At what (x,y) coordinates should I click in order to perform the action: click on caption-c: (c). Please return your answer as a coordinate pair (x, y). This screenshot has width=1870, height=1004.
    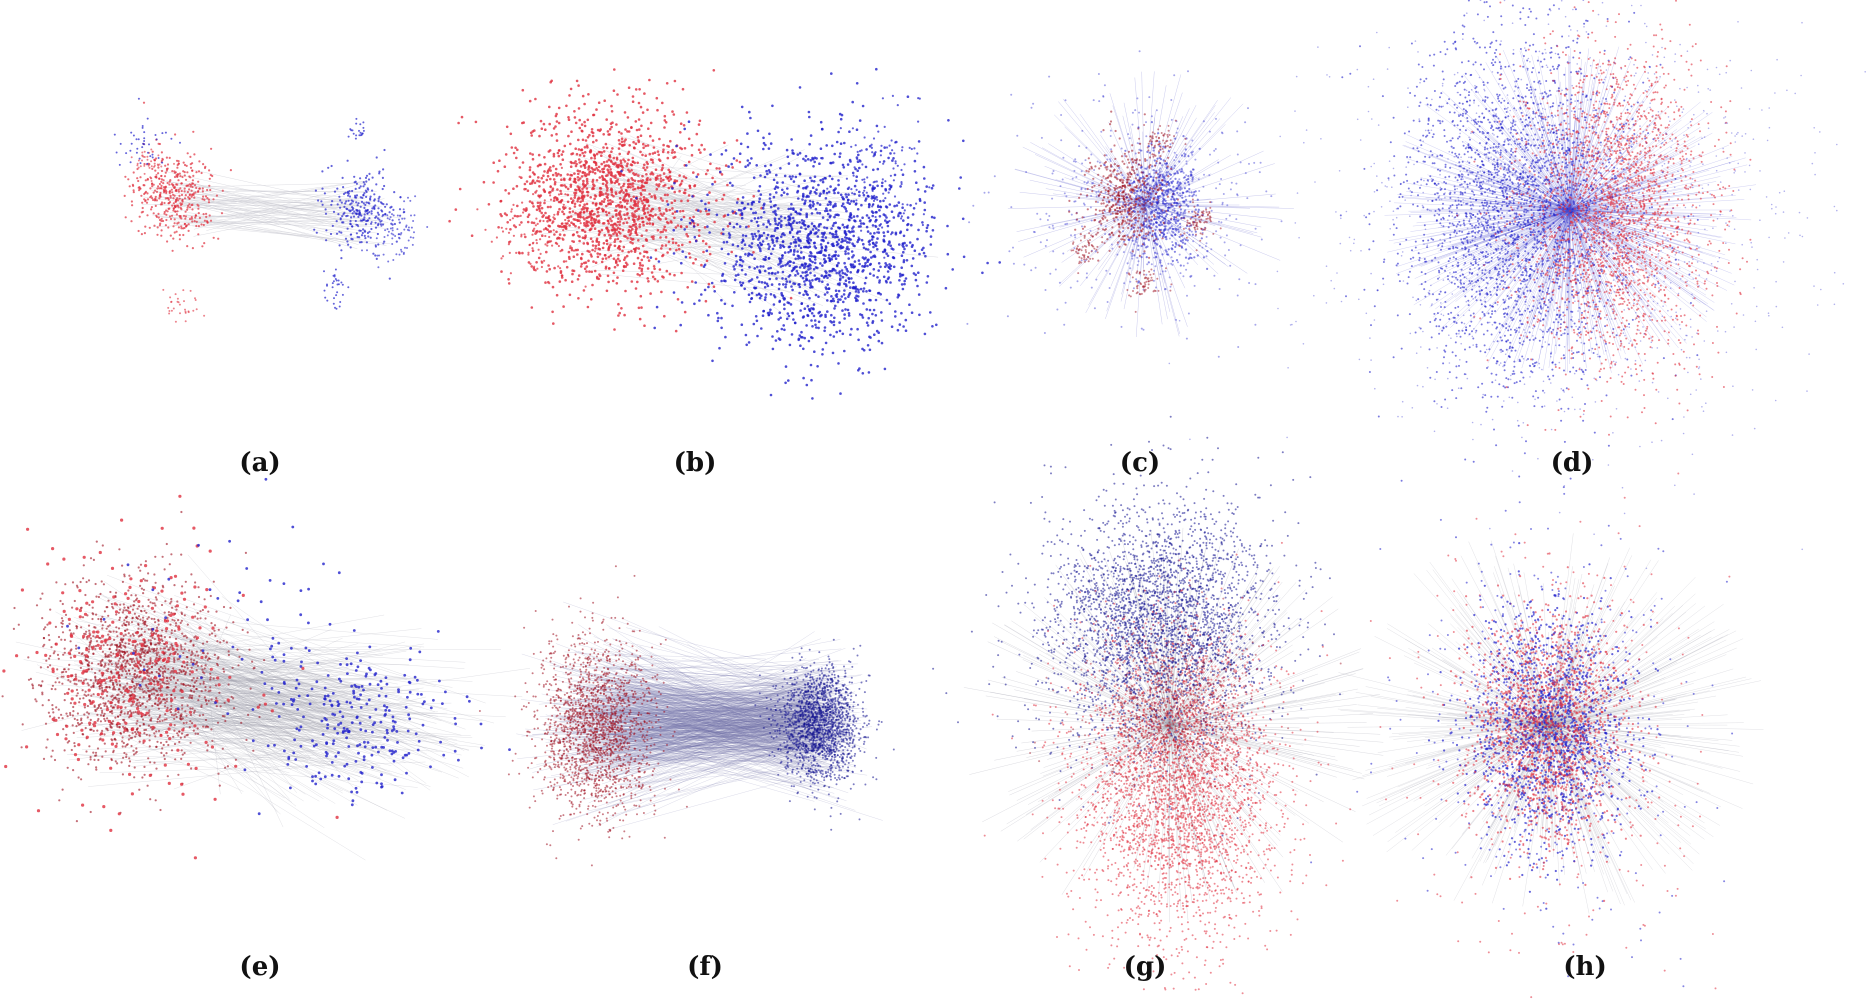
    Looking at the image, I should click on (1140, 463).